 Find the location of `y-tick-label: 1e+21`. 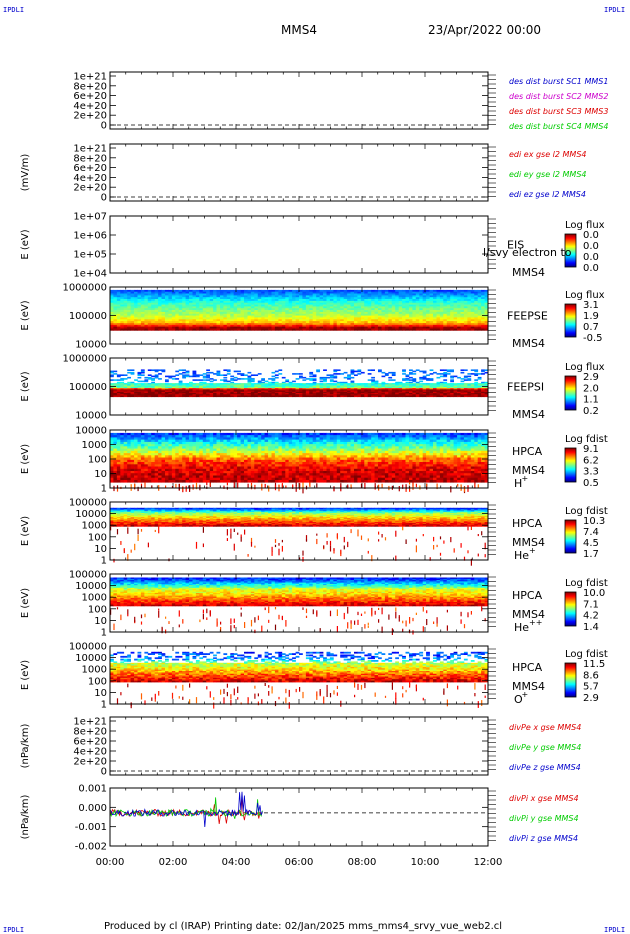

y-tick-label: 1e+21 is located at coordinates (90, 77).